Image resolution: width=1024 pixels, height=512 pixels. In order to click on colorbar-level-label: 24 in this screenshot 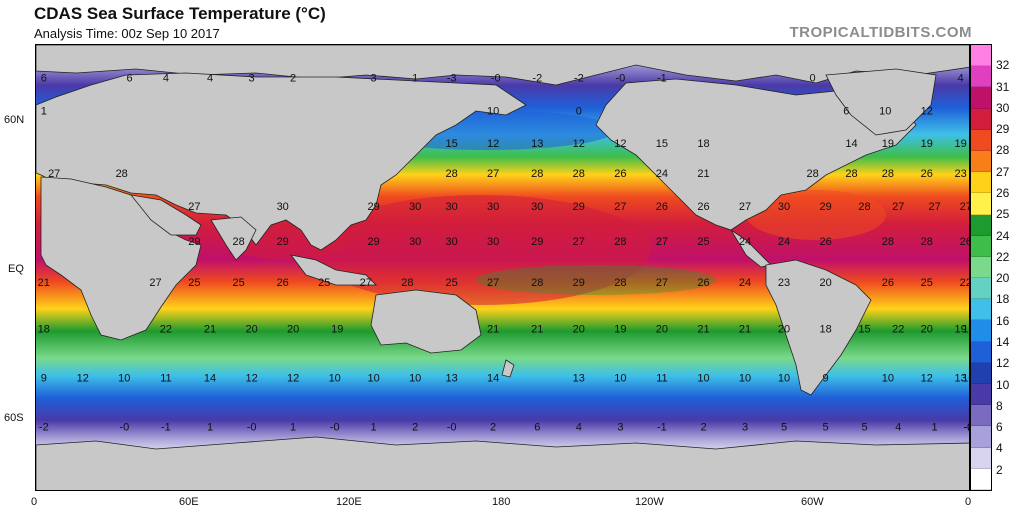, I will do `click(1003, 235)`.